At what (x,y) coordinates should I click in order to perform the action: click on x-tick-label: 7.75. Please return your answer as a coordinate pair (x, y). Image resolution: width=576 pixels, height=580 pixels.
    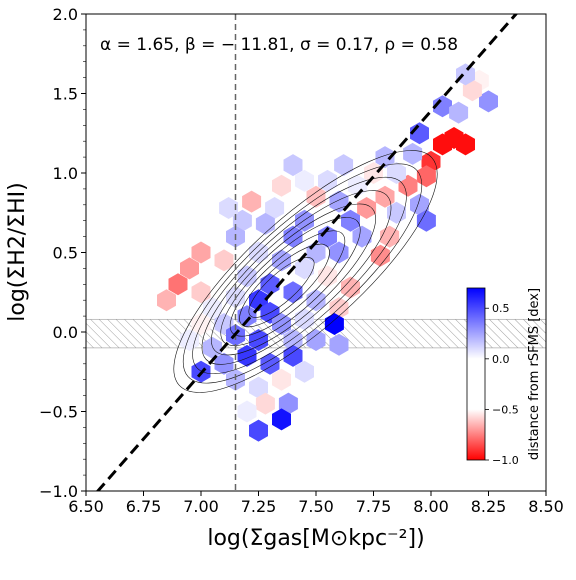
    Looking at the image, I should click on (374, 506).